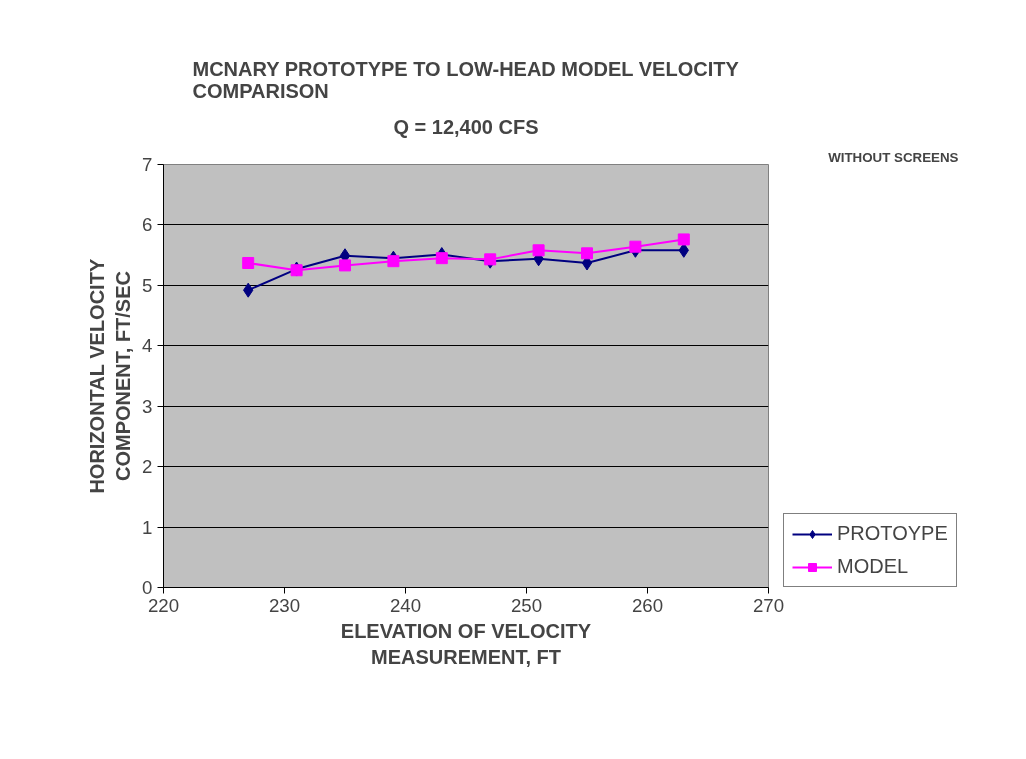 The height and width of the screenshot is (759, 1026). Describe the element at coordinates (647, 605) in the screenshot. I see `x-tick-label: 260` at that location.